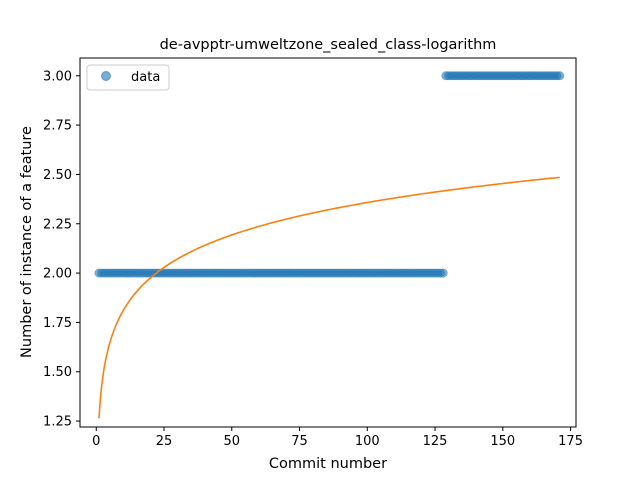  What do you see at coordinates (570, 441) in the screenshot?
I see `x-tick-label: 175` at bounding box center [570, 441].